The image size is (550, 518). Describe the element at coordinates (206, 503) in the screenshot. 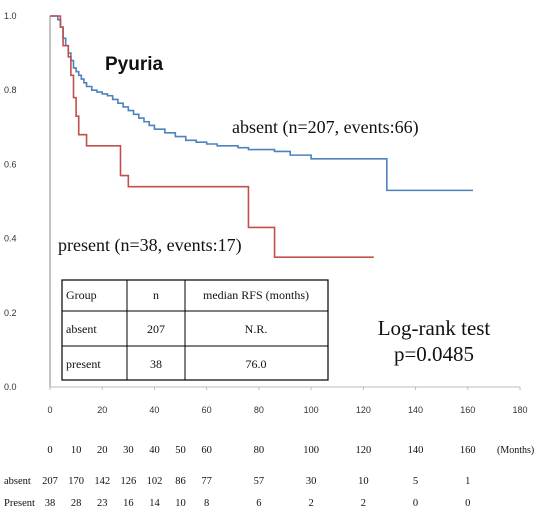

I see `risk-count: 8` at that location.